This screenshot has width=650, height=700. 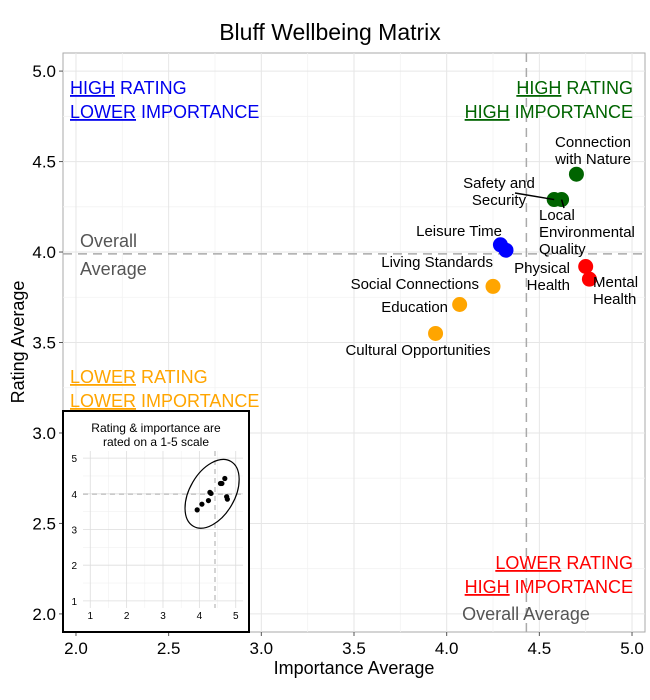 What do you see at coordinates (156, 428) in the screenshot?
I see `inset-title-line-1: Rating & importance are` at bounding box center [156, 428].